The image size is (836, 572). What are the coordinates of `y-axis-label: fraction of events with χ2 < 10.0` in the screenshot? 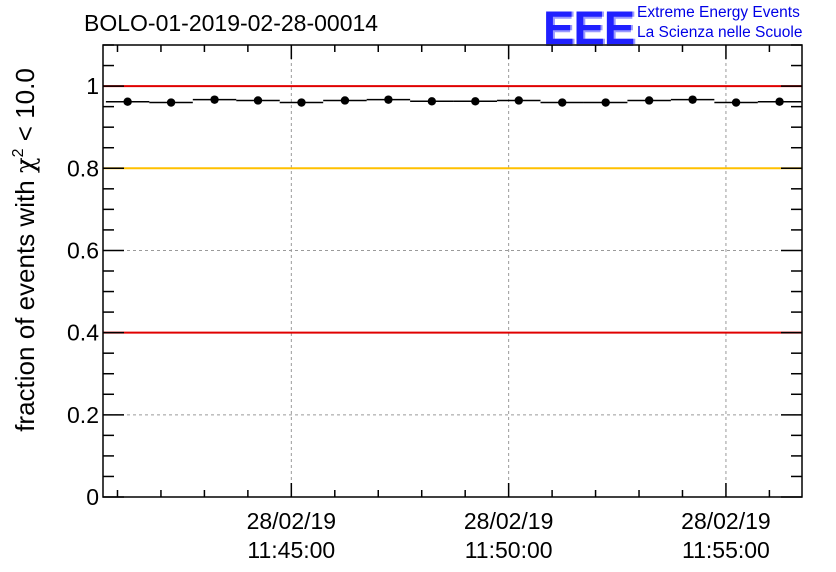 It's located at (25, 250).